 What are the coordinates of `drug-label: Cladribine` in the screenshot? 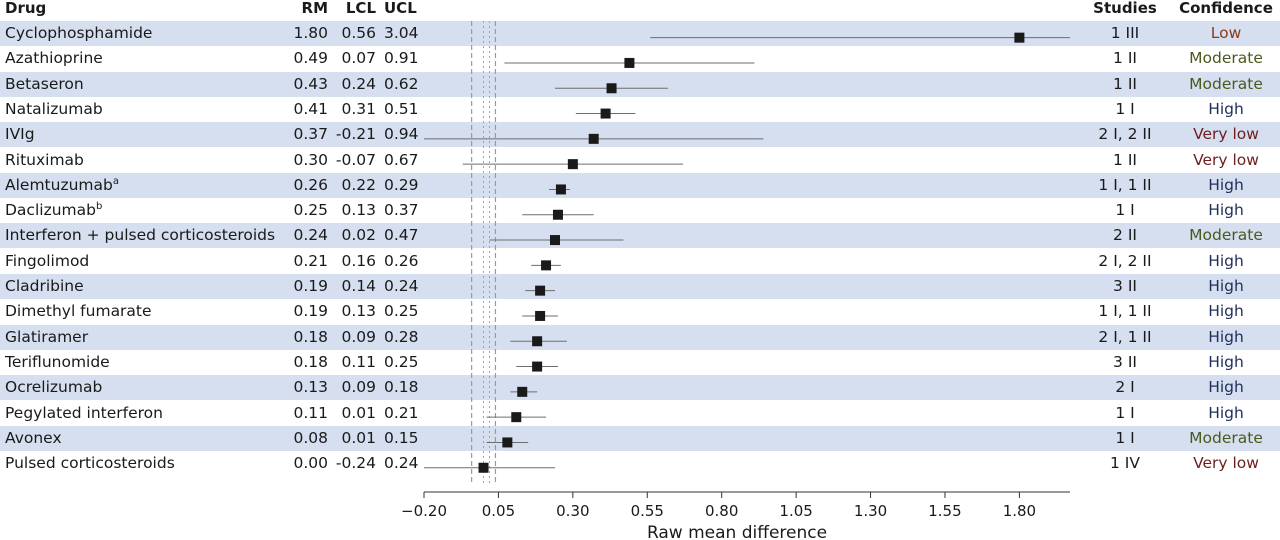 It's located at (44, 286).